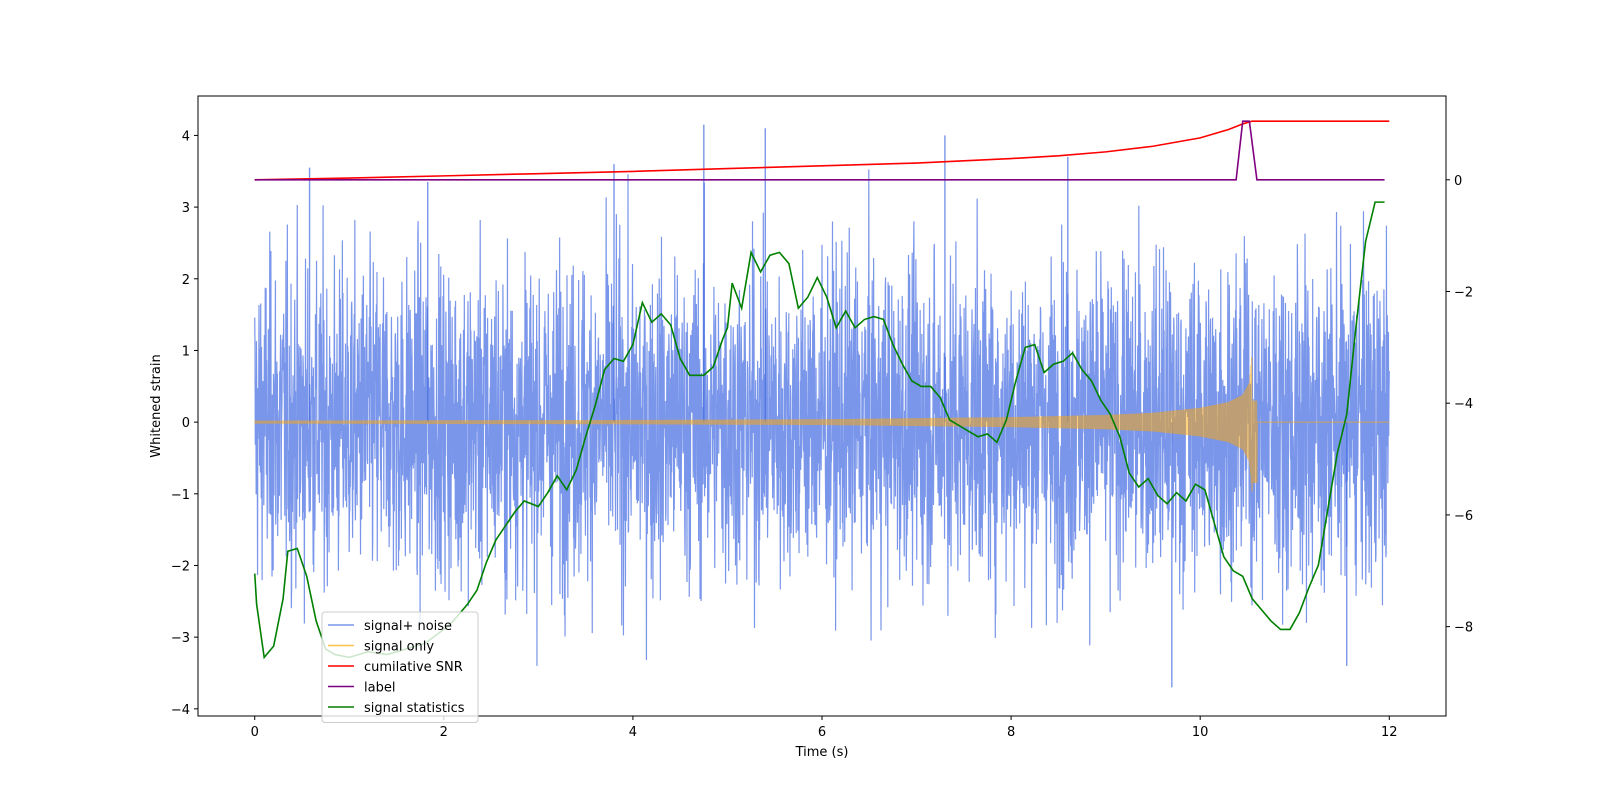 The height and width of the screenshot is (800, 1600). Describe the element at coordinates (186, 208) in the screenshot. I see `y-tick-label: 3` at that location.